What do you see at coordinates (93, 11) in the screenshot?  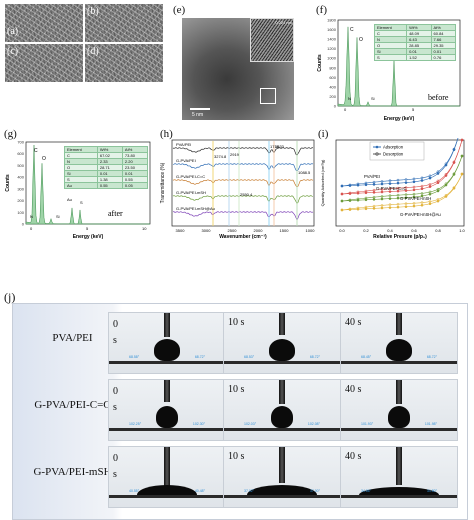 I see `panel-label-b: (b)` at bounding box center [93, 11].